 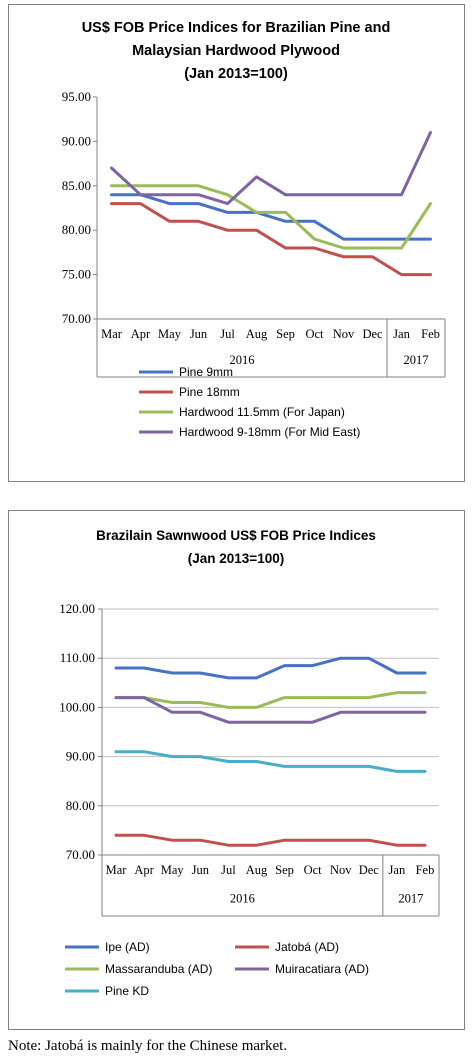 I want to click on legend-label: Hardwood 9-18mm (For Mid East), so click(x=269, y=432).